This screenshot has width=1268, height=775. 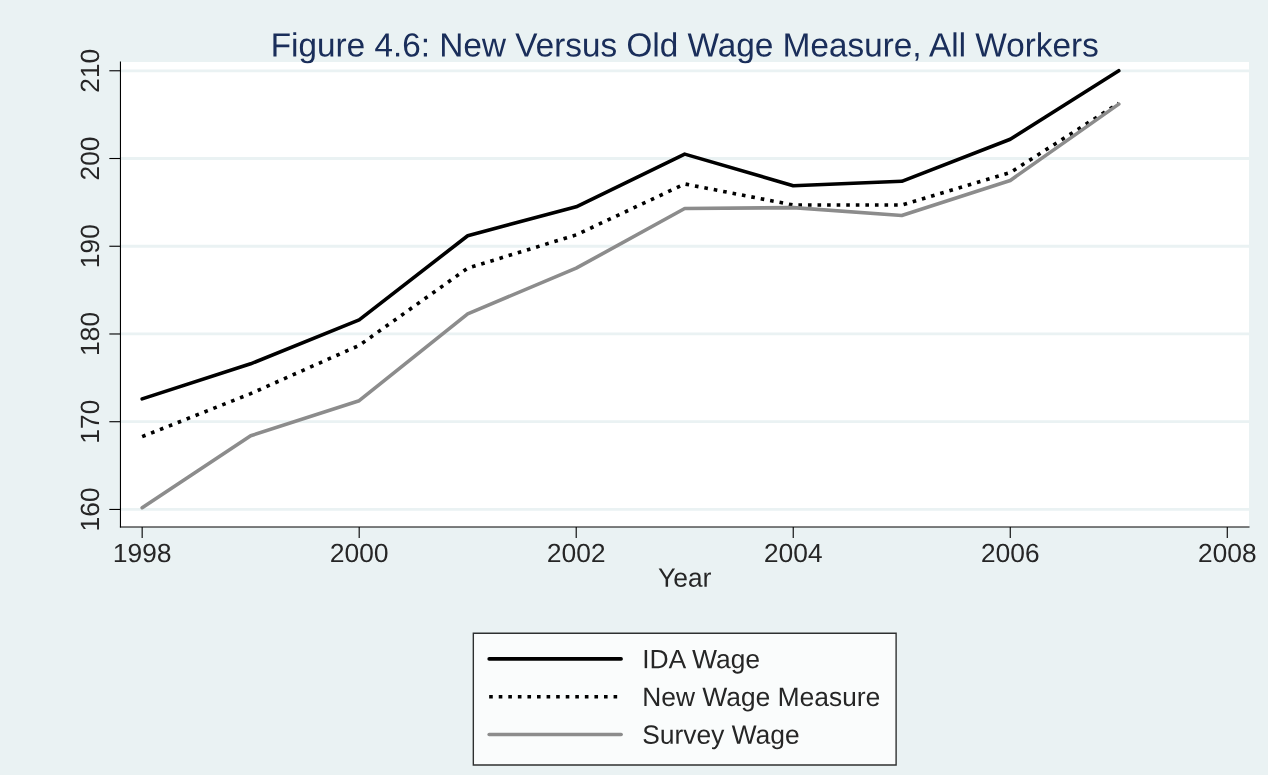 What do you see at coordinates (576, 553) in the screenshot?
I see `x-tick-label: 2002` at bounding box center [576, 553].